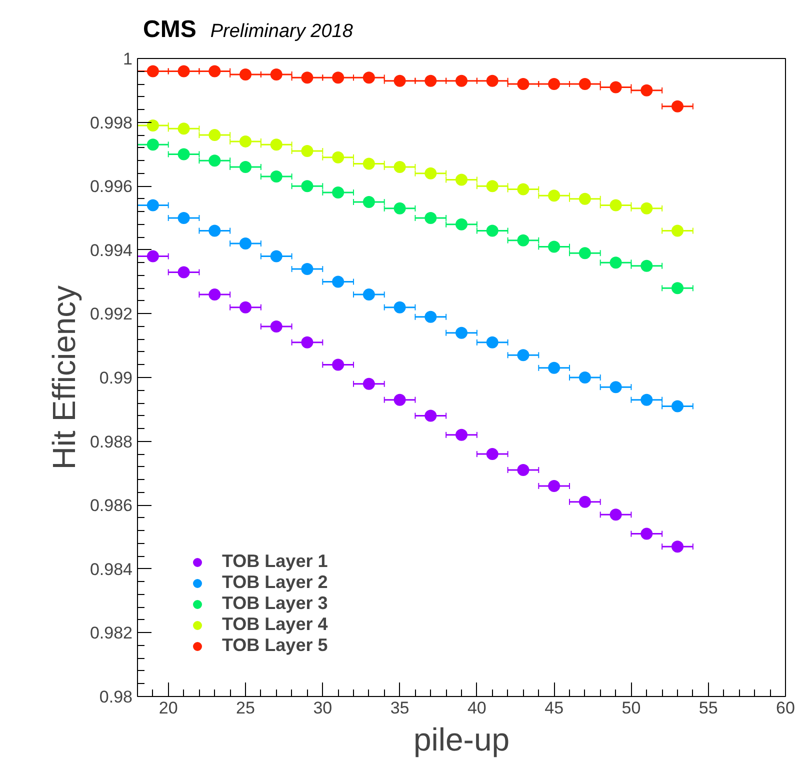  Describe the element at coordinates (322, 708) in the screenshot. I see `x-tick-label: 30` at that location.